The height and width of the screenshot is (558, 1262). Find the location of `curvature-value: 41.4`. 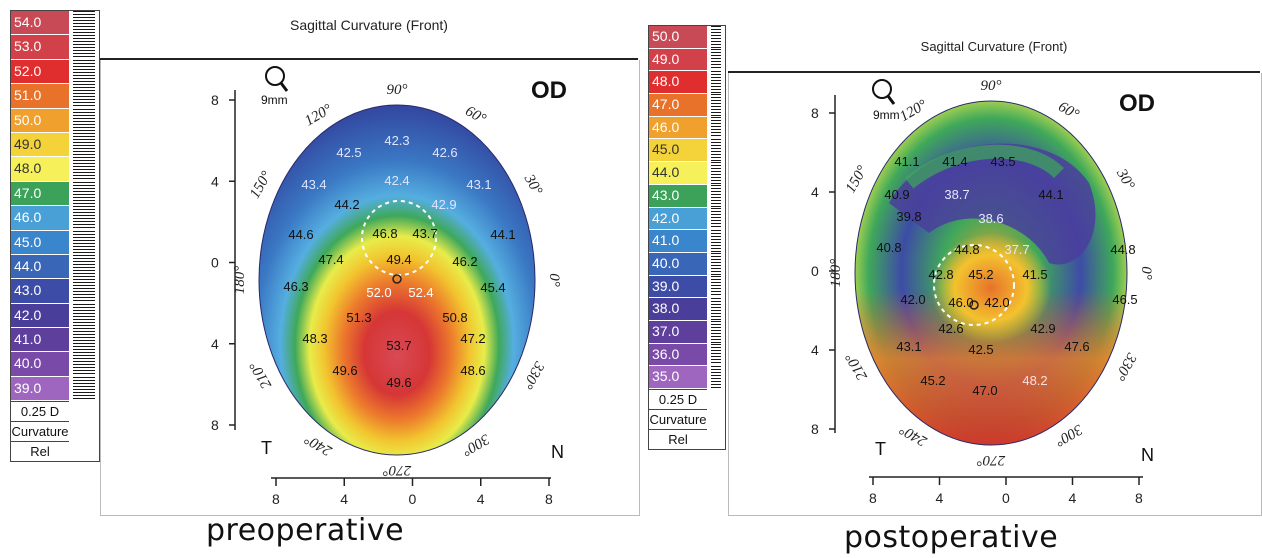

curvature-value: 41.4 is located at coordinates (954, 161).